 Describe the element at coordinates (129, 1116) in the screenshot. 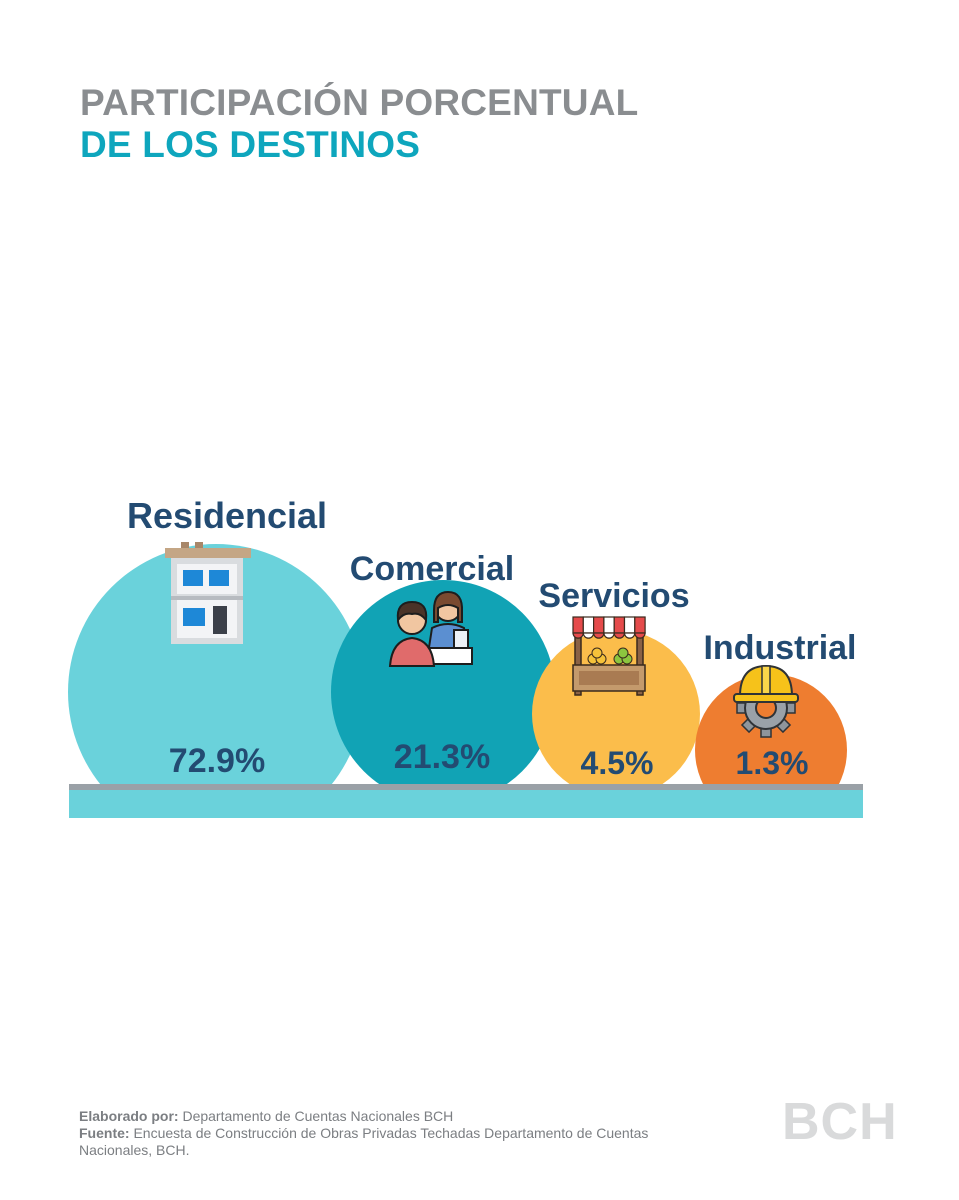

I see `elaborado-label: Elaborado por:` at that location.